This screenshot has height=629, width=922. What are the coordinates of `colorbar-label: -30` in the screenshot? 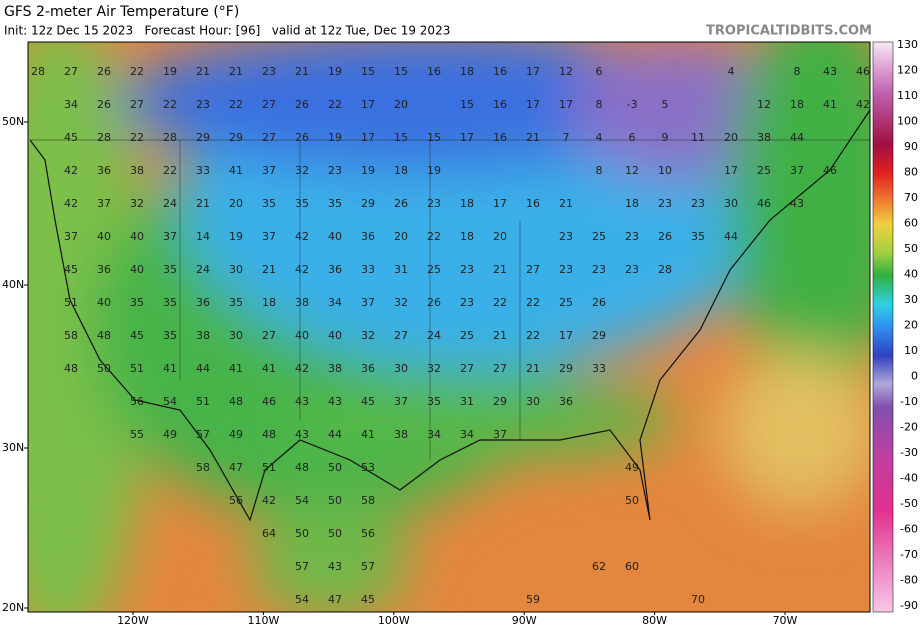 It's located at (909, 452).